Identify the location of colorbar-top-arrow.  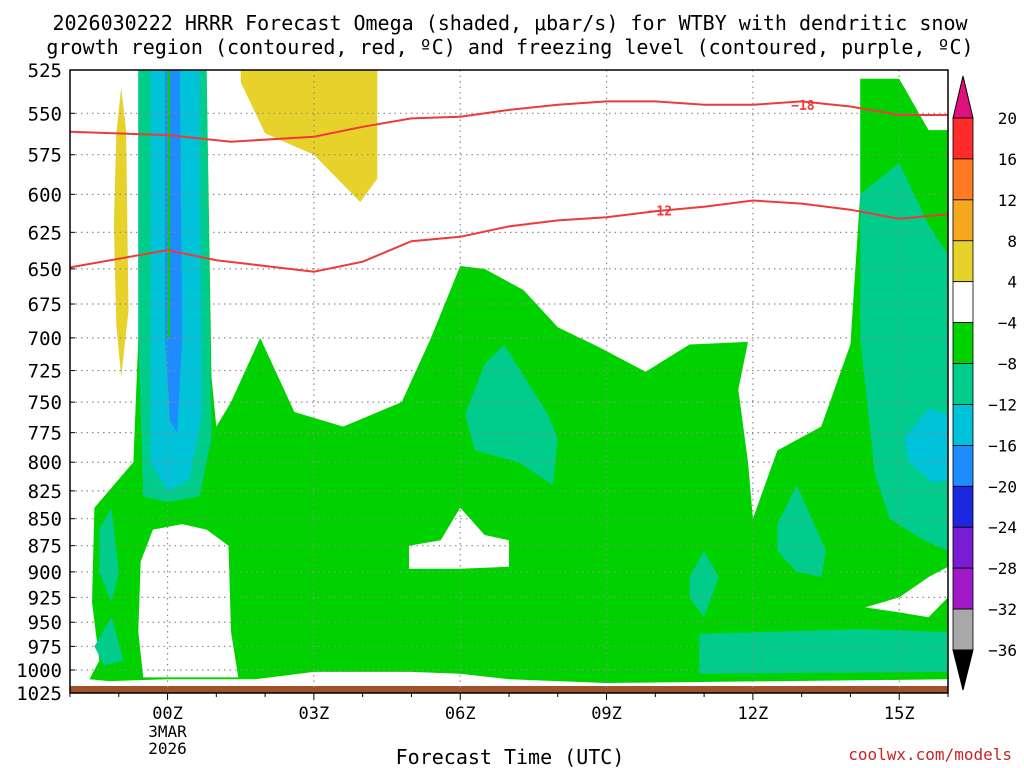
(963, 97).